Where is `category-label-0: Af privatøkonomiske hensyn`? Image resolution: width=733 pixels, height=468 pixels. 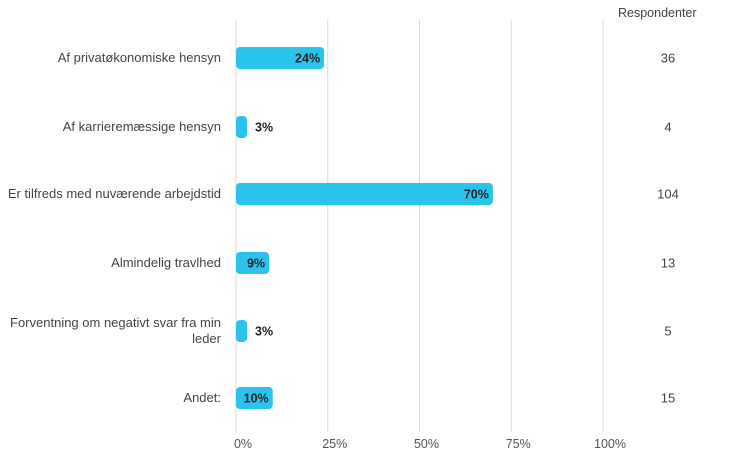 category-label-0: Af privatøkonomiske hensyn is located at coordinates (139, 57).